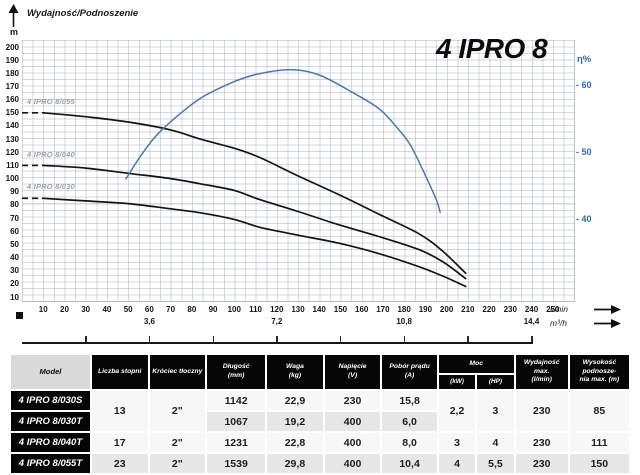 Image resolution: width=640 pixels, height=475 pixels. I want to click on cell-max-head: 150, so click(599, 463).